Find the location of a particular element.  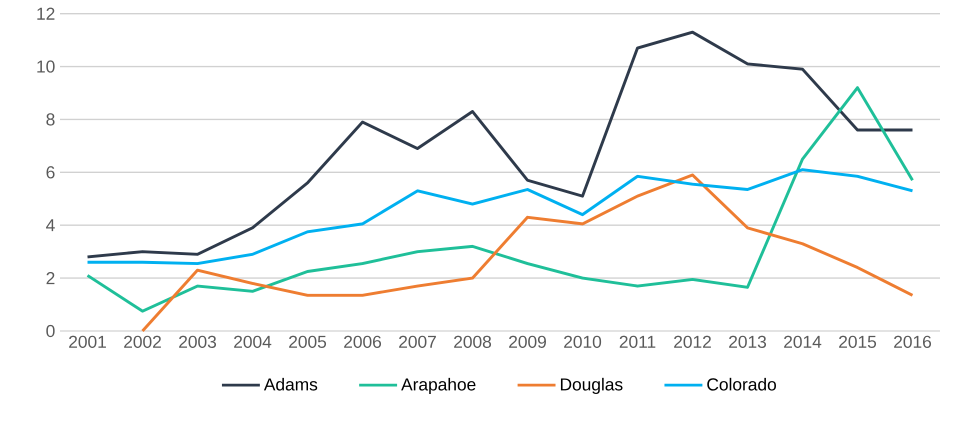

x-tick-label: 2001 is located at coordinates (87, 342).